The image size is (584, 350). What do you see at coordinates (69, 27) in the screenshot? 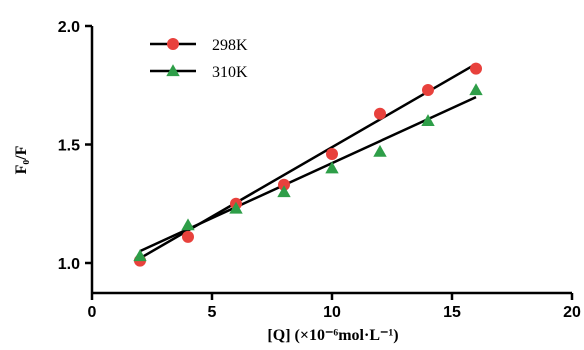
I see `y-tick-label: 2.0` at bounding box center [69, 27].